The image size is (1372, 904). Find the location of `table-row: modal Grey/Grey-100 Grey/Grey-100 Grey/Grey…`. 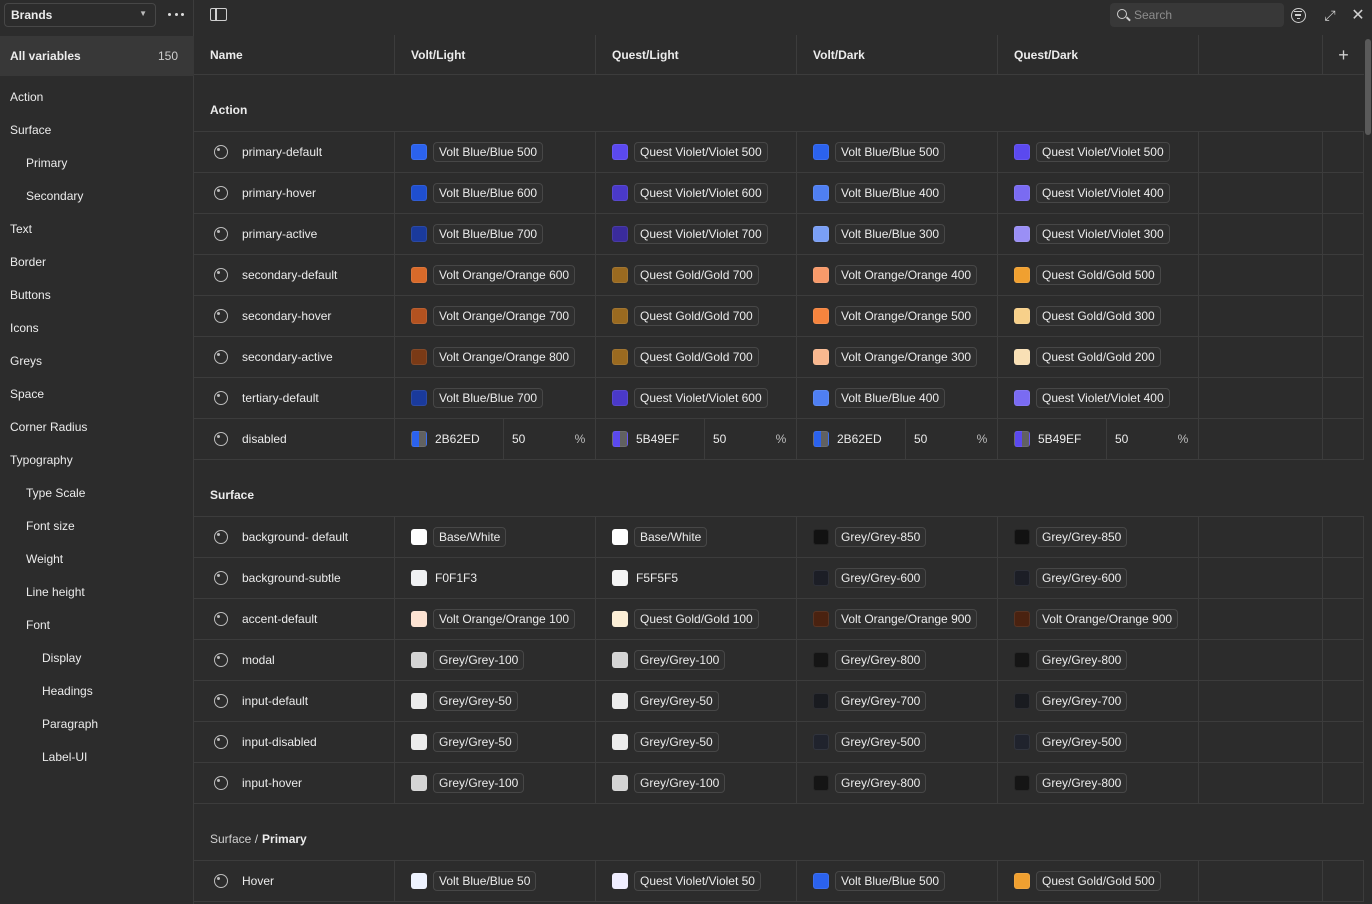

table-row: modal Grey/Grey-100 Grey/Grey-100 Grey/Grey… is located at coordinates (779, 660).